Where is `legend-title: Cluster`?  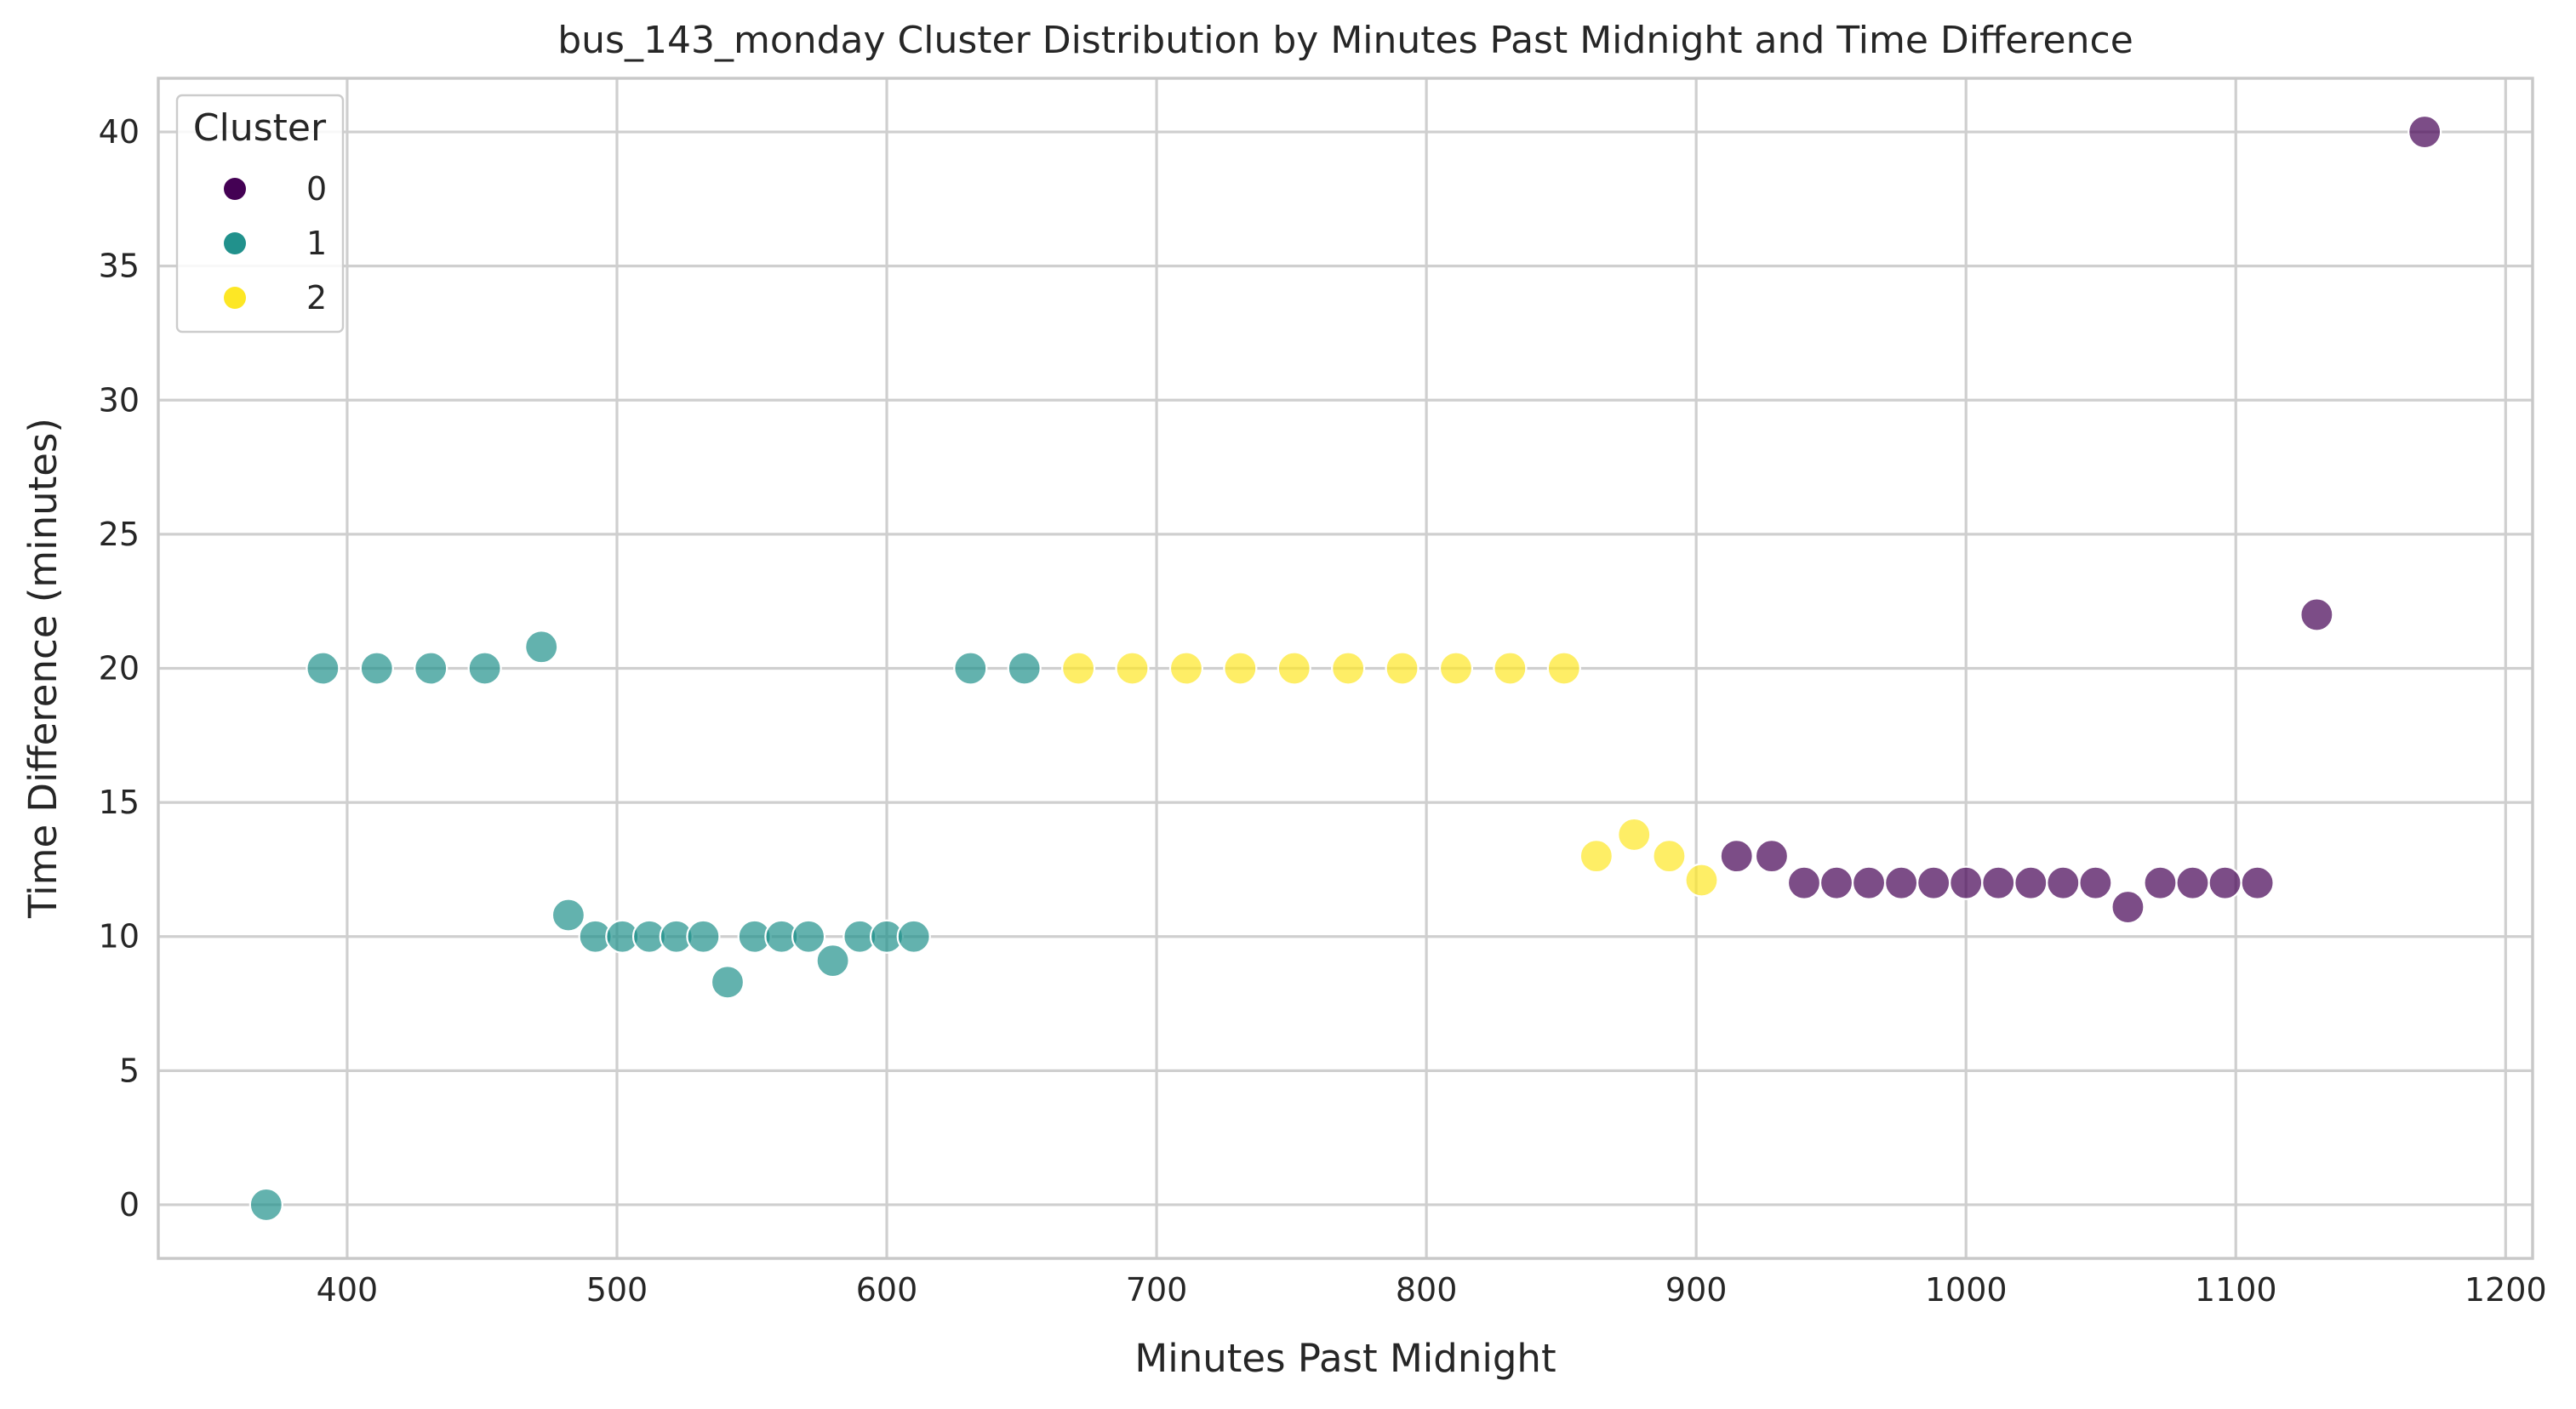
legend-title: Cluster is located at coordinates (260, 128).